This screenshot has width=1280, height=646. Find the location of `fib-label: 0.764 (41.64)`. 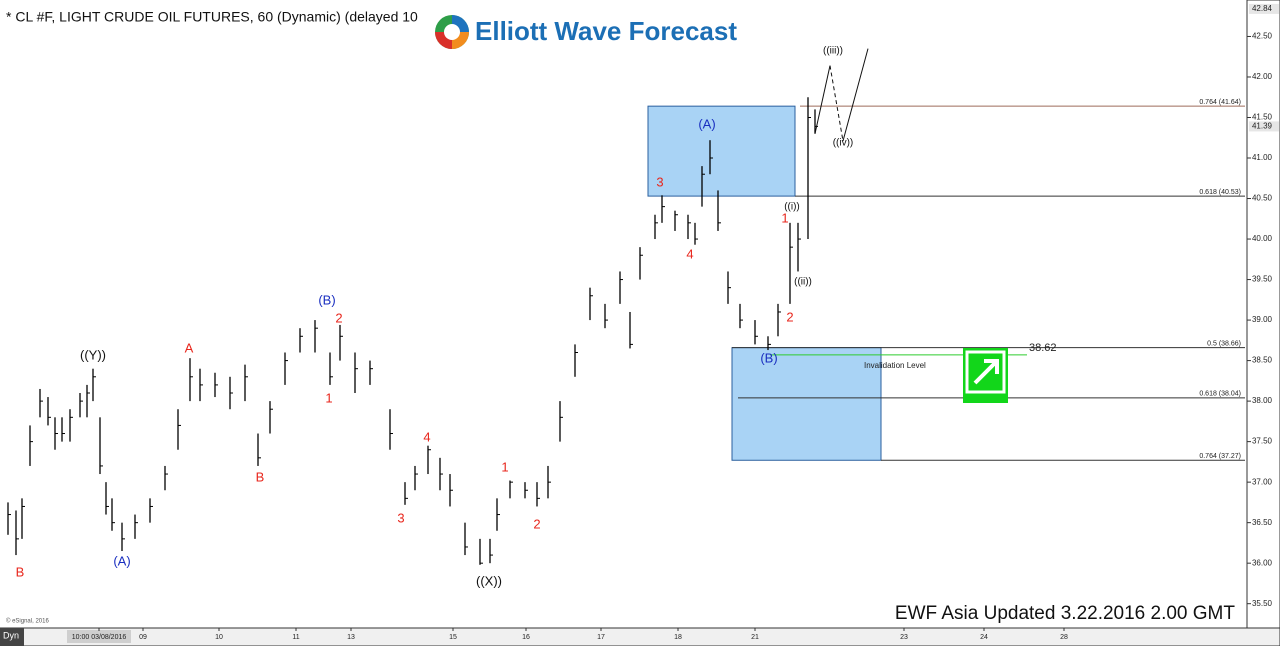

fib-label: 0.764 (41.64) is located at coordinates (1220, 102).